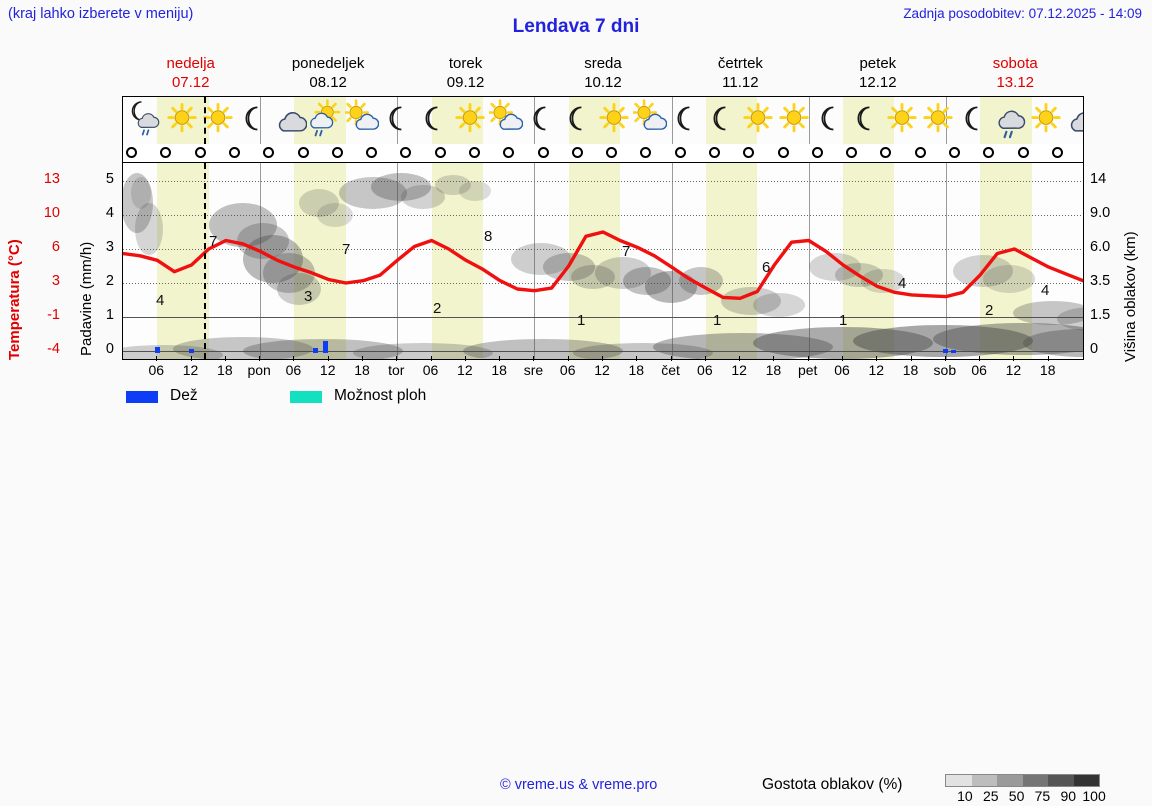 This screenshot has width=1152, height=806. I want to click on day-header-sobota: sobota 13.12, so click(1015, 73).